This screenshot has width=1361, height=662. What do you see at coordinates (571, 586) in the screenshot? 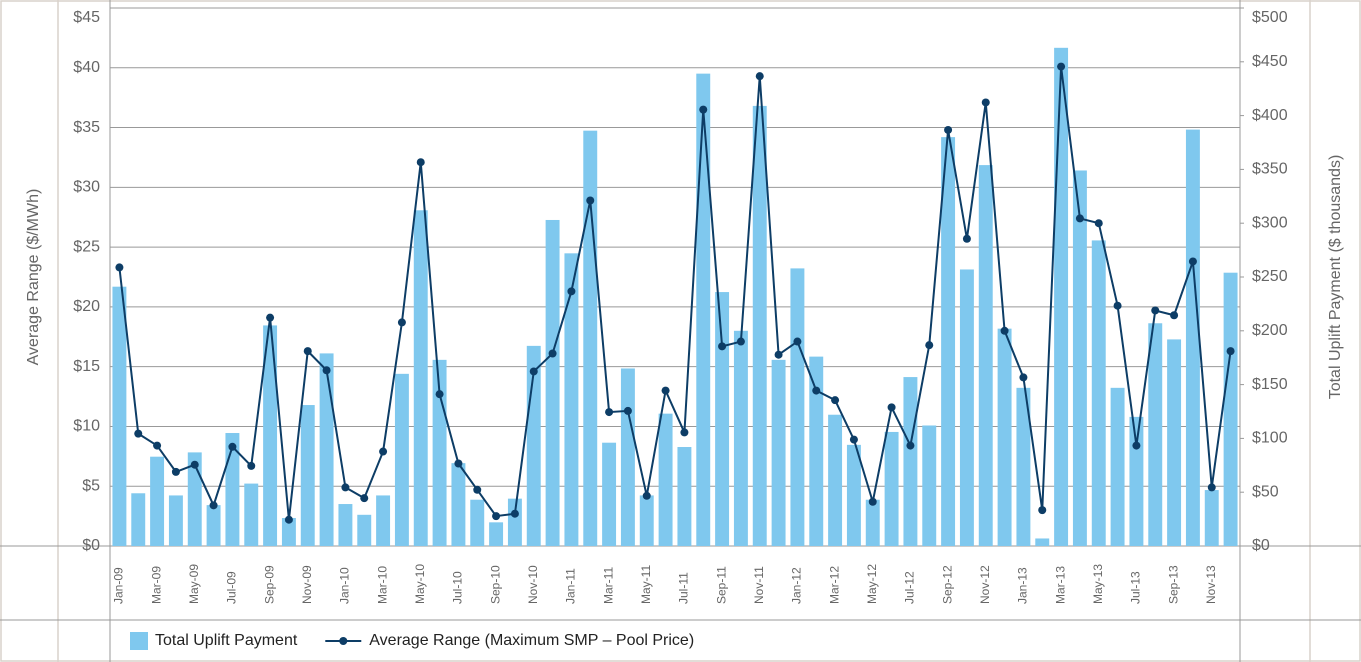
I see `x-tick-label: Jan-11` at bounding box center [571, 586].